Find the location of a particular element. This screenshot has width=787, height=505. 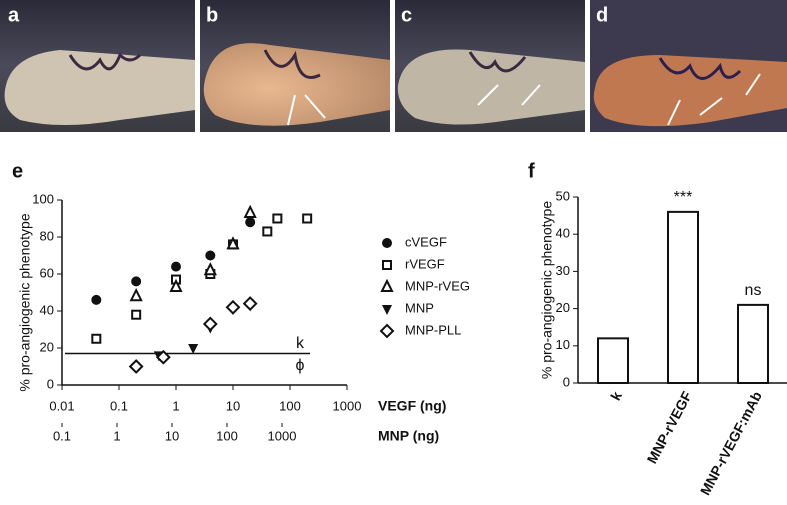

legend-label: MNP-rVEG is located at coordinates (437, 285).